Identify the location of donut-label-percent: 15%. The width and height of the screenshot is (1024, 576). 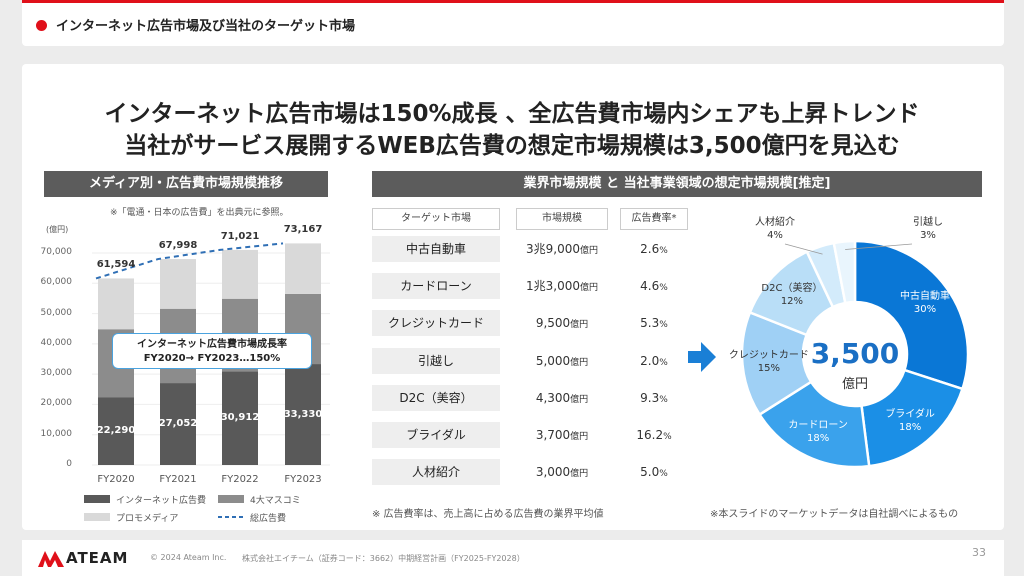
(768, 369).